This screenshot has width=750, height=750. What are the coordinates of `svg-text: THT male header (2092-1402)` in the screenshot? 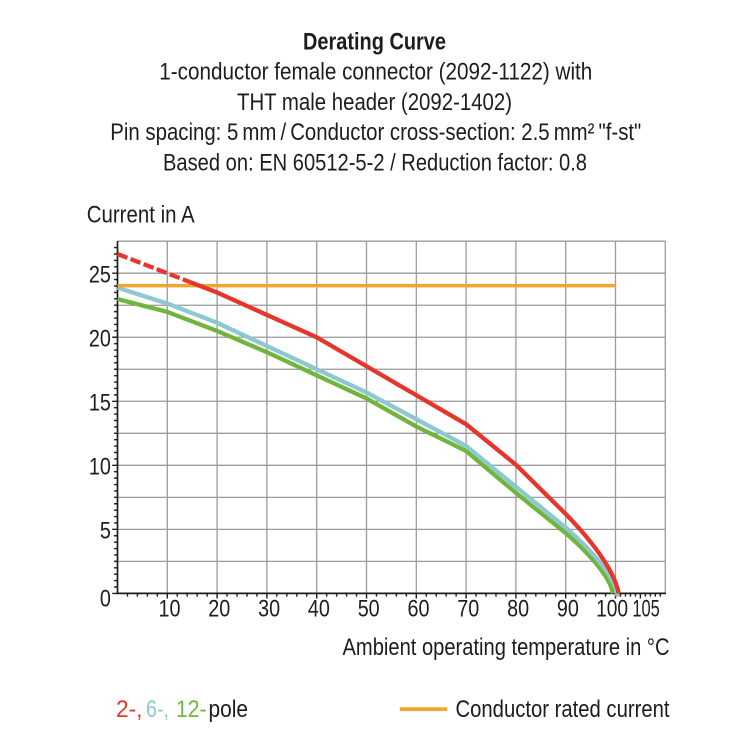 It's located at (374, 102).